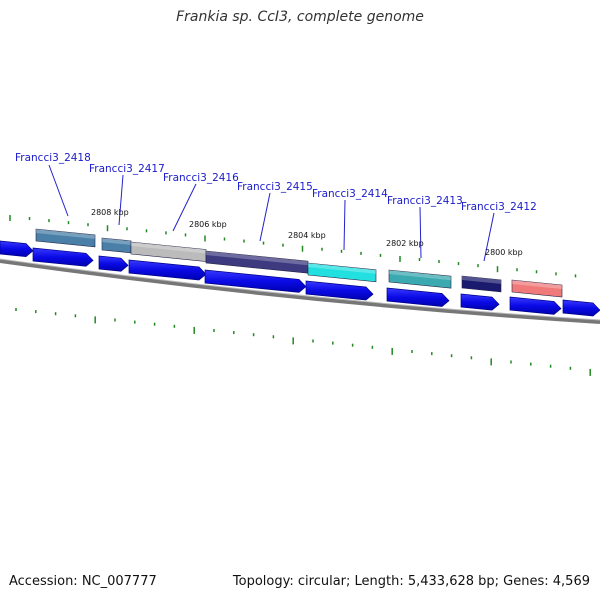 The image size is (600, 600). What do you see at coordinates (300, 17) in the screenshot?
I see `map-title: Frankia sp. CcI3, complete genome` at bounding box center [300, 17].